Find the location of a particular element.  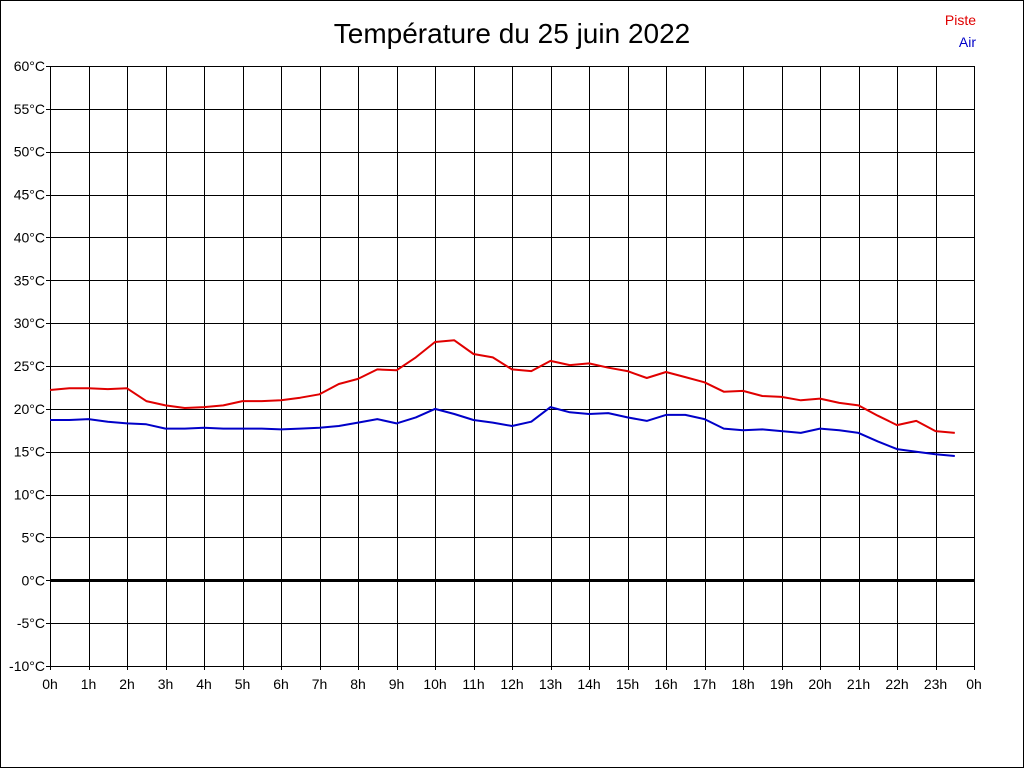

y-tick-label: 0°C is located at coordinates (34, 580).